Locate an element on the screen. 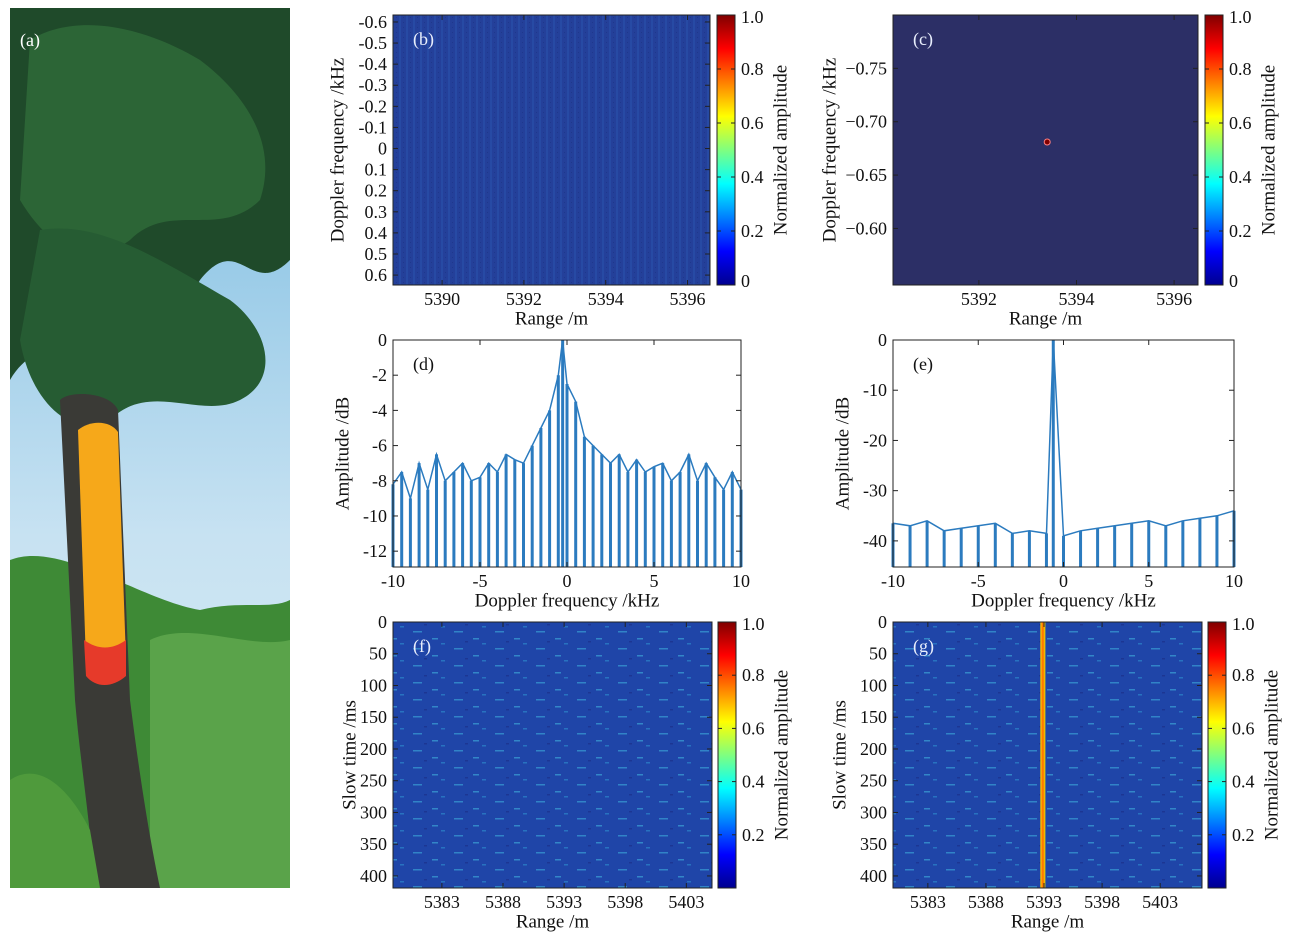 This screenshot has width=1296, height=938. x-tick-label: 5398 is located at coordinates (625, 902).